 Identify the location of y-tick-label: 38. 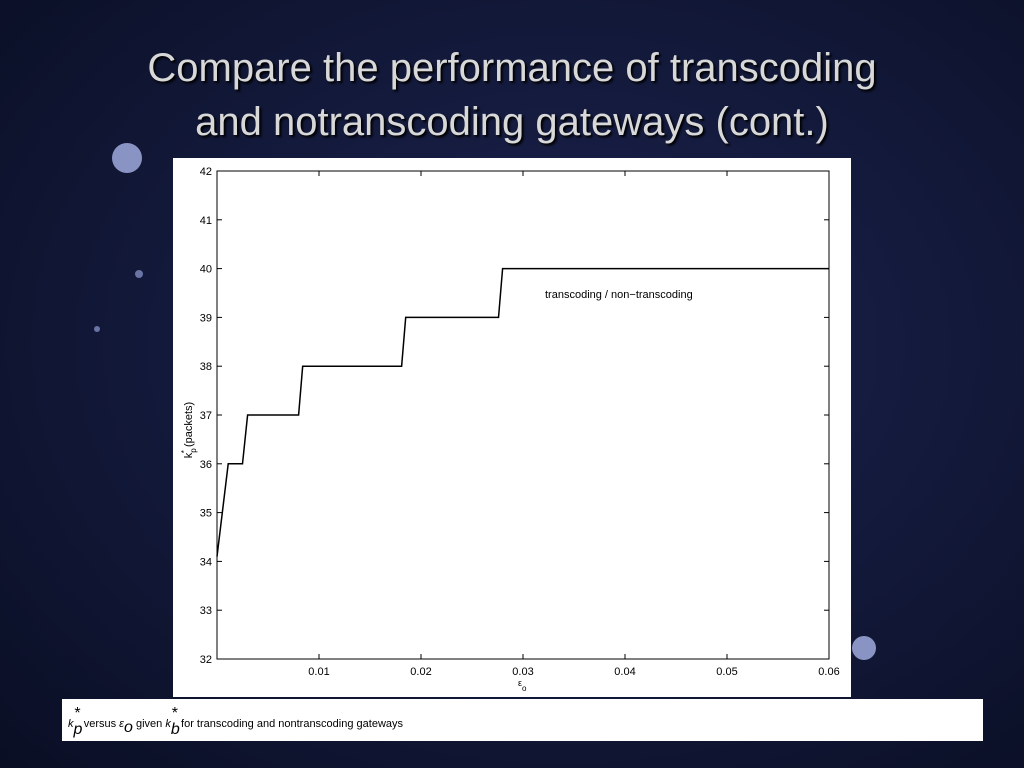
(206, 367).